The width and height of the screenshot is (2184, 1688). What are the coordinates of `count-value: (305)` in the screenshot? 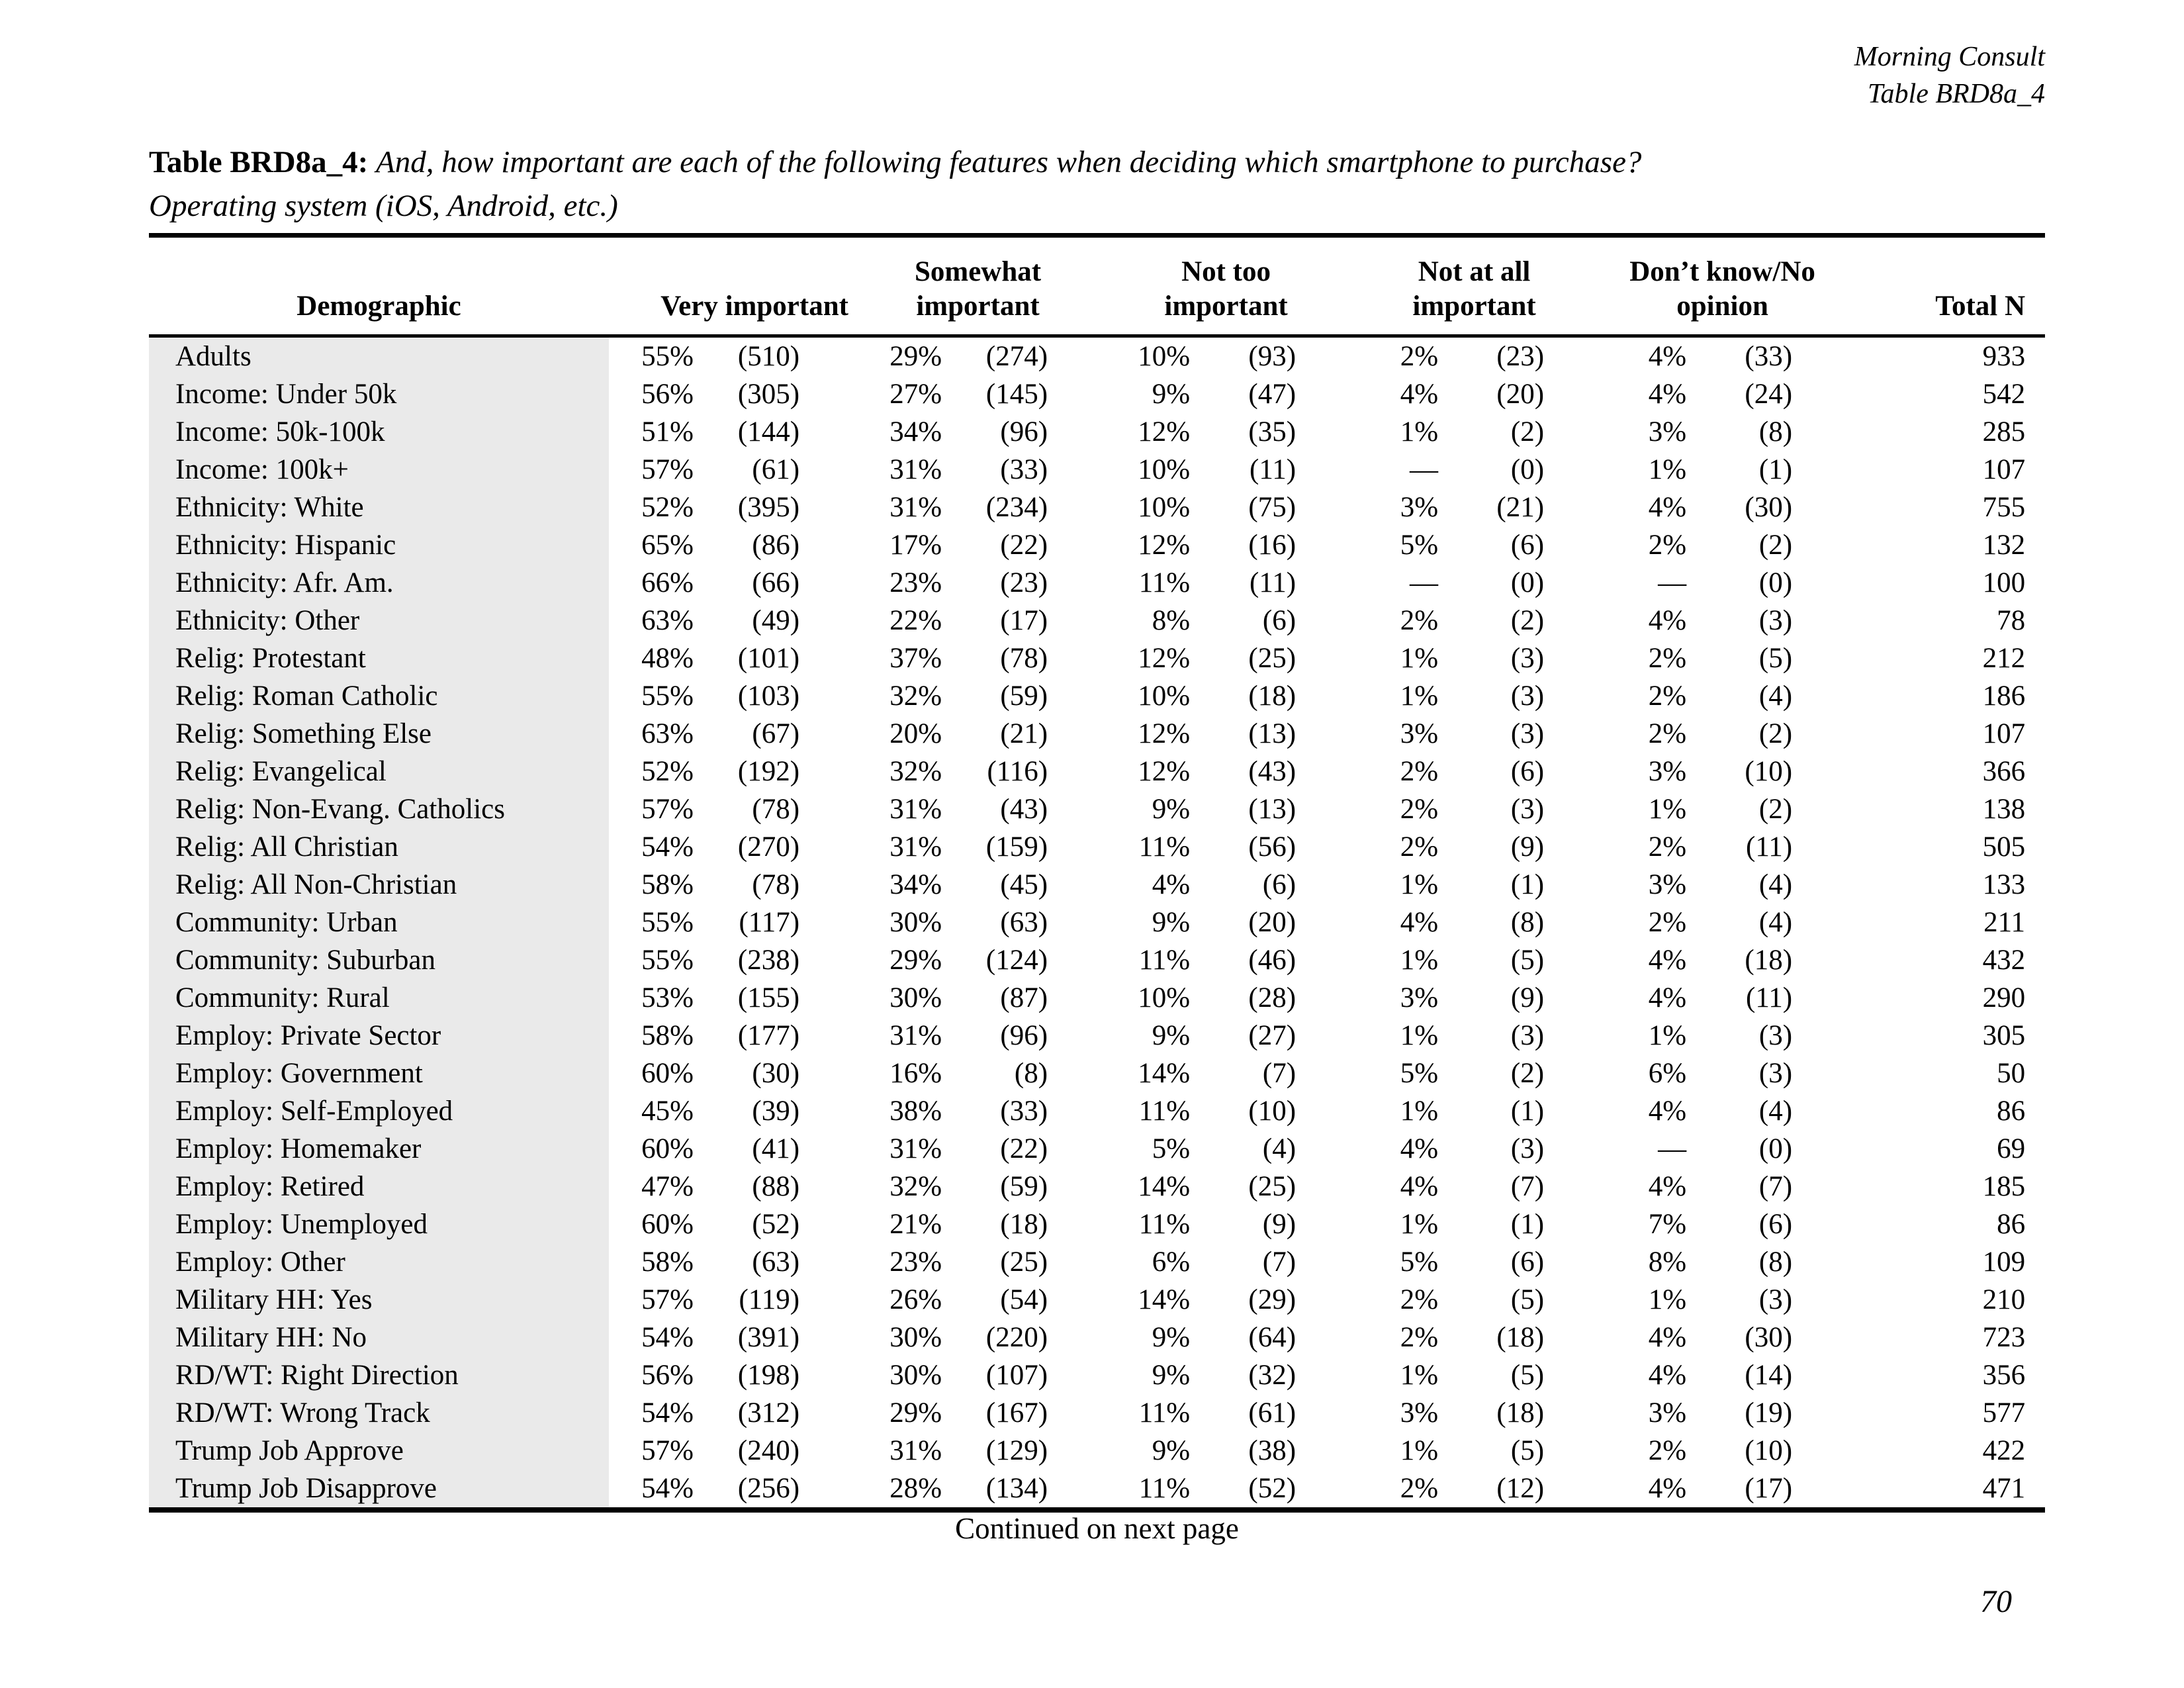 It's located at (768, 394).